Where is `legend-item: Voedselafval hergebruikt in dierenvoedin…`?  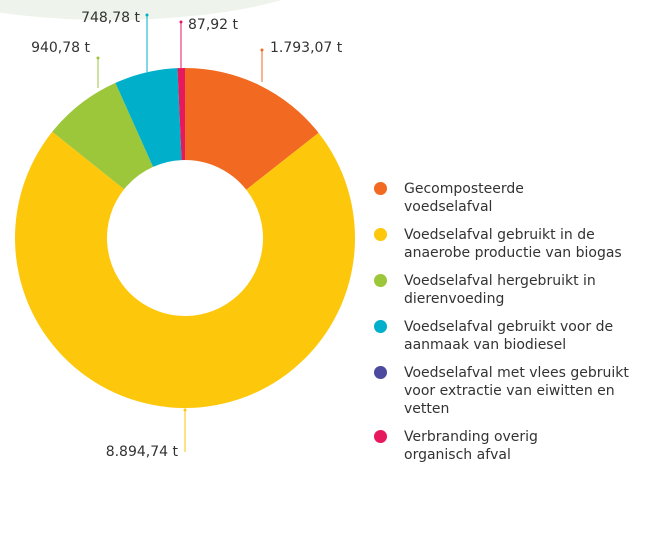 legend-item: Voedselafval hergebruikt in dierenvoedin… is located at coordinates (509, 290).